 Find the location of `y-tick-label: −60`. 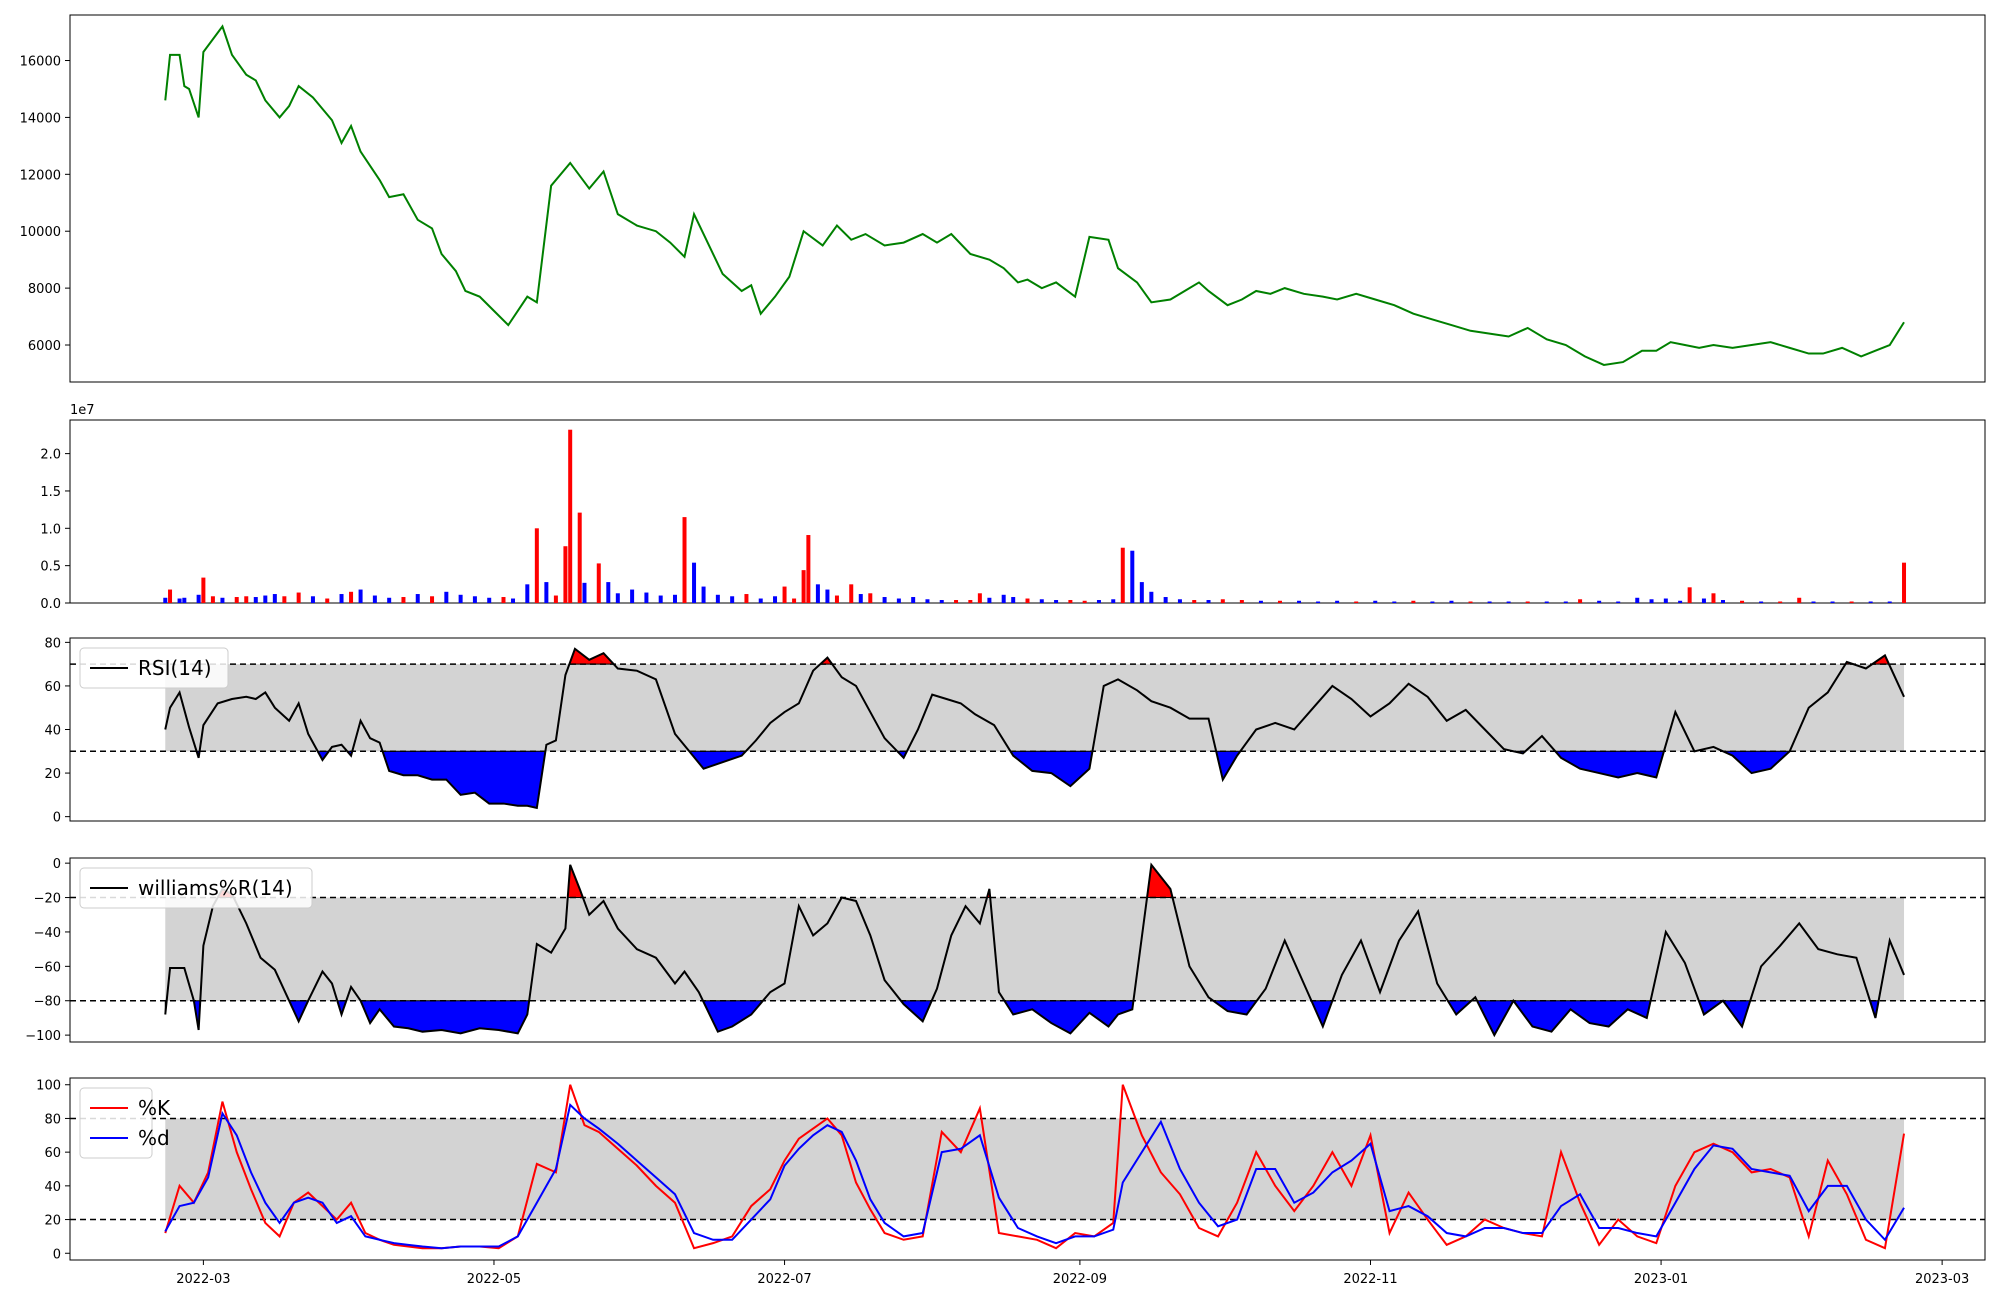

y-tick-label: −60 is located at coordinates (47, 967).